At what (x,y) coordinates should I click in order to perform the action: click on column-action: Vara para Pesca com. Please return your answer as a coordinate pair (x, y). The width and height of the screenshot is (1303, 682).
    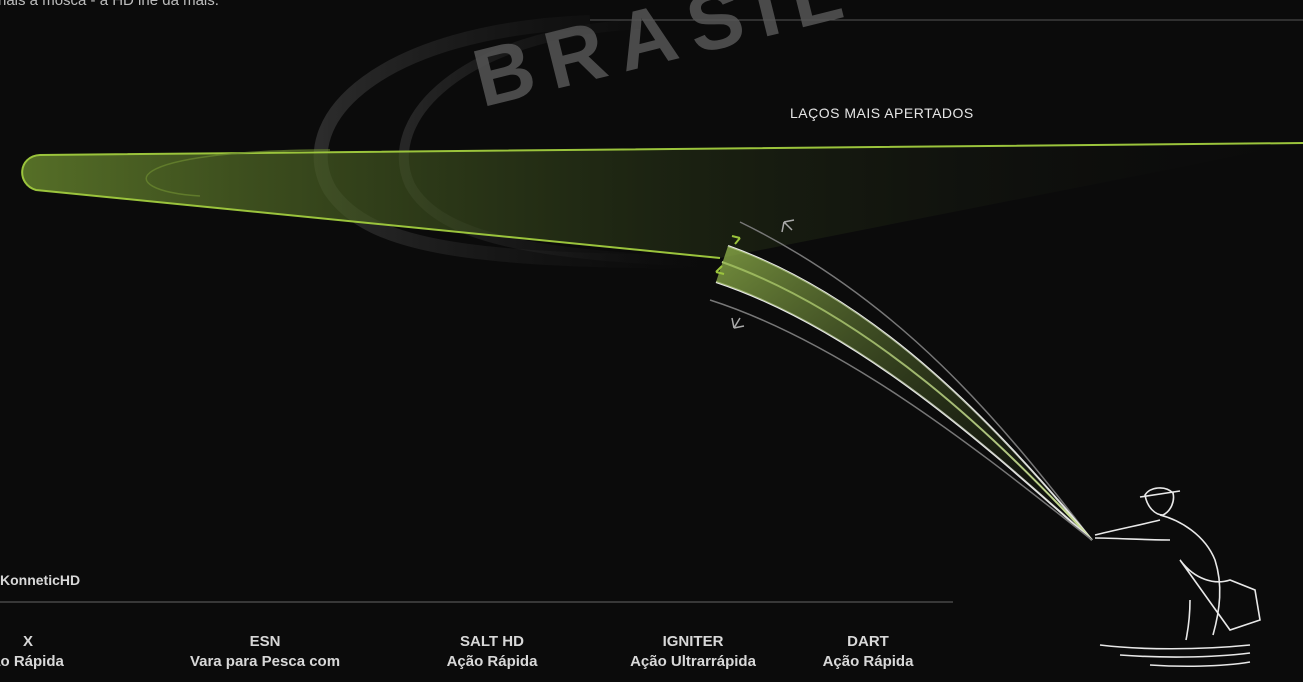
    Looking at the image, I should click on (265, 661).